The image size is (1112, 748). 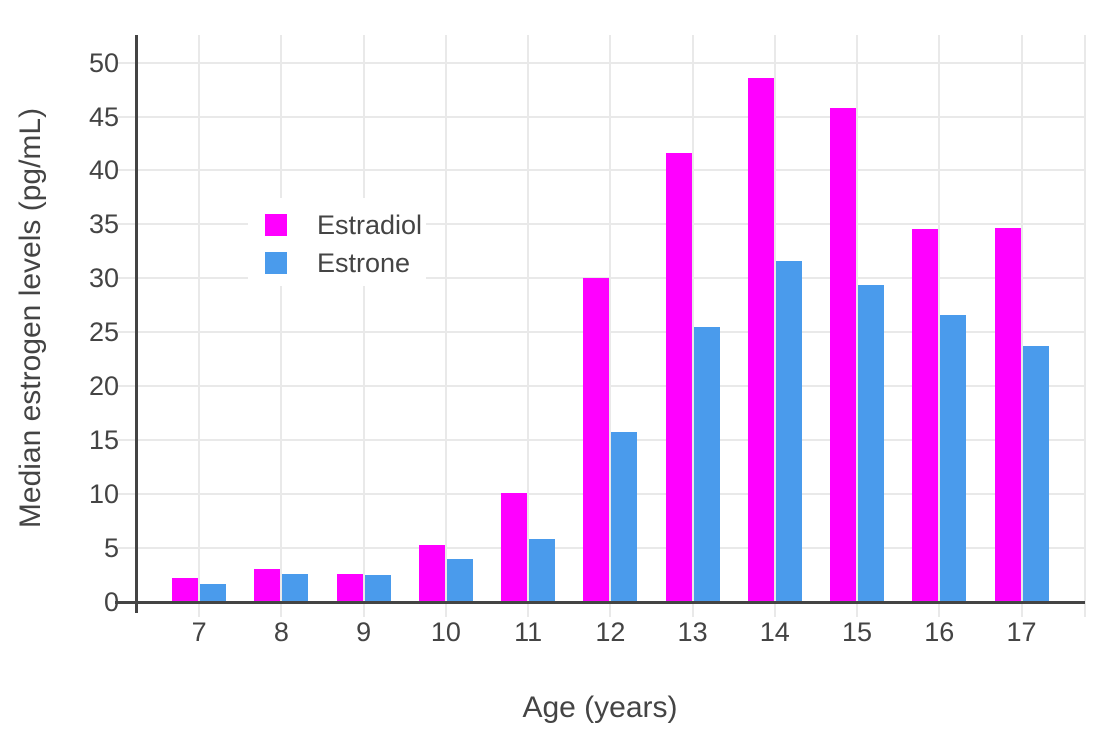 What do you see at coordinates (199, 632) in the screenshot?
I see `x-tick-label: 7` at bounding box center [199, 632].